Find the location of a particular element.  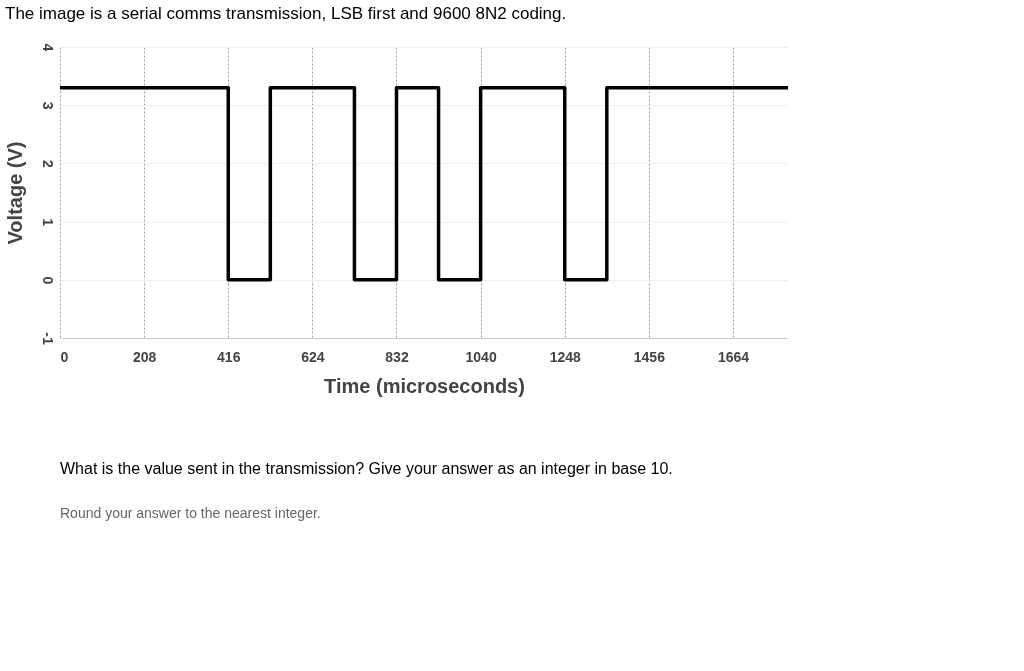

y-tick-label: 2 is located at coordinates (47, 164).